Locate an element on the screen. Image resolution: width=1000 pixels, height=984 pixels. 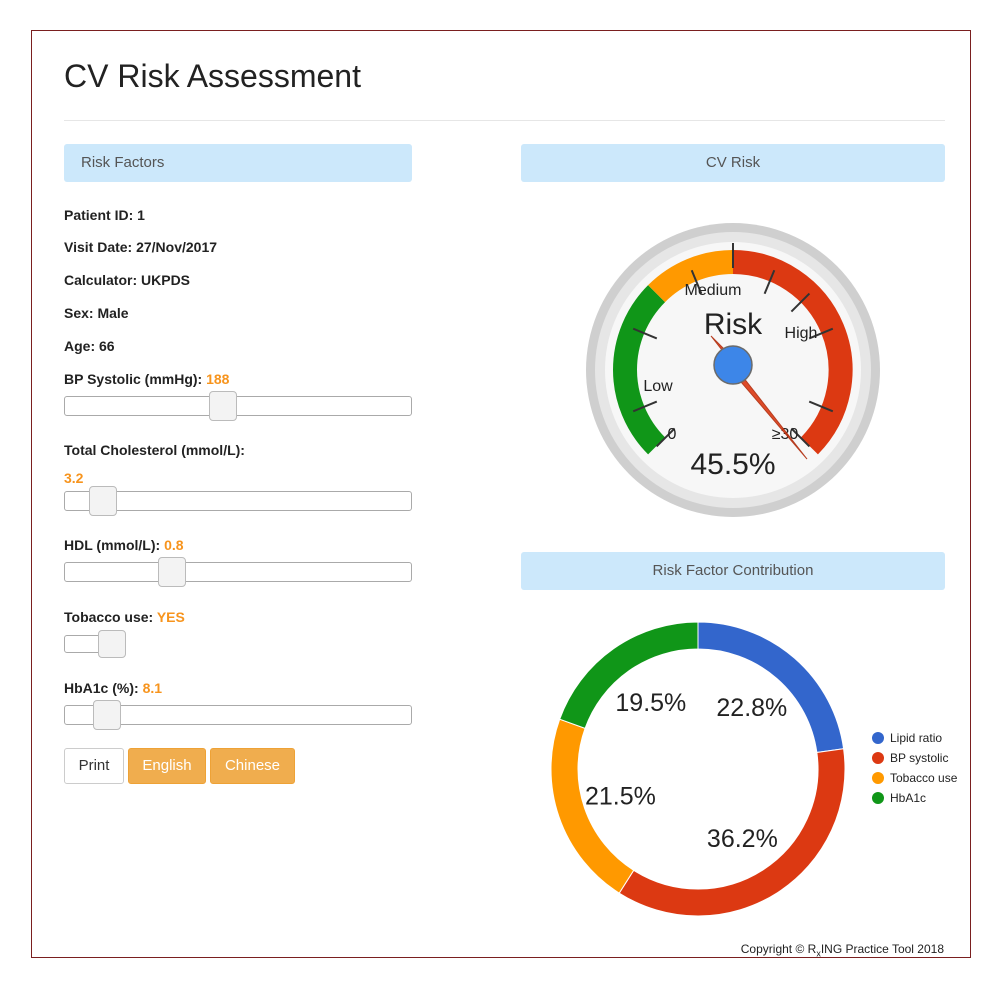
cholesterol-value-row: 3.2 is located at coordinates (73, 478).